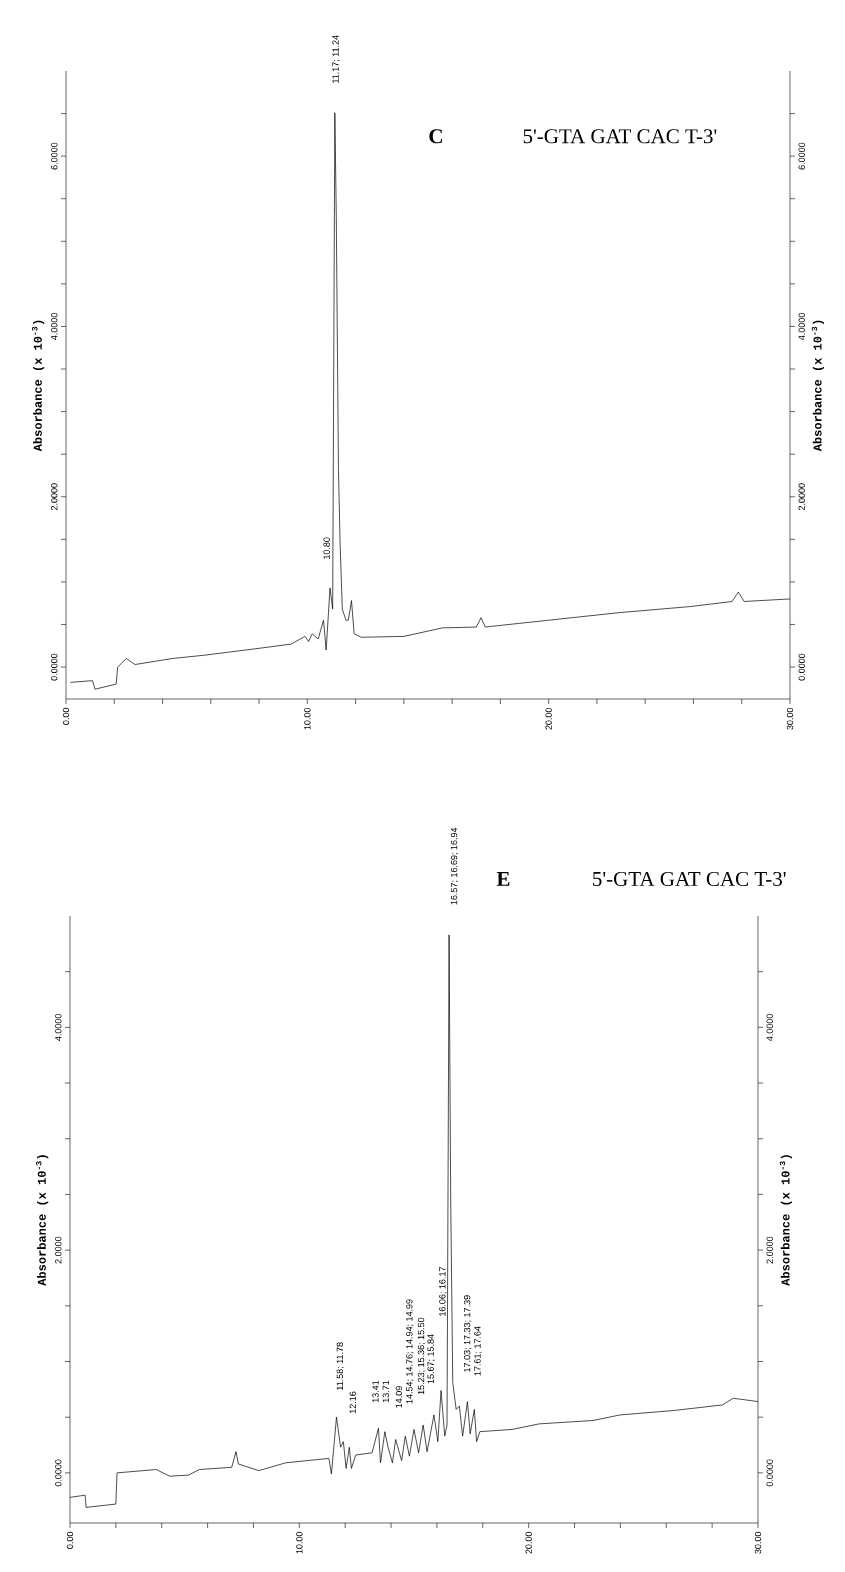 Image resolution: width=845 pixels, height=1572 pixels. I want to click on annotation: 16.06; 16.17, so click(443, 1291).